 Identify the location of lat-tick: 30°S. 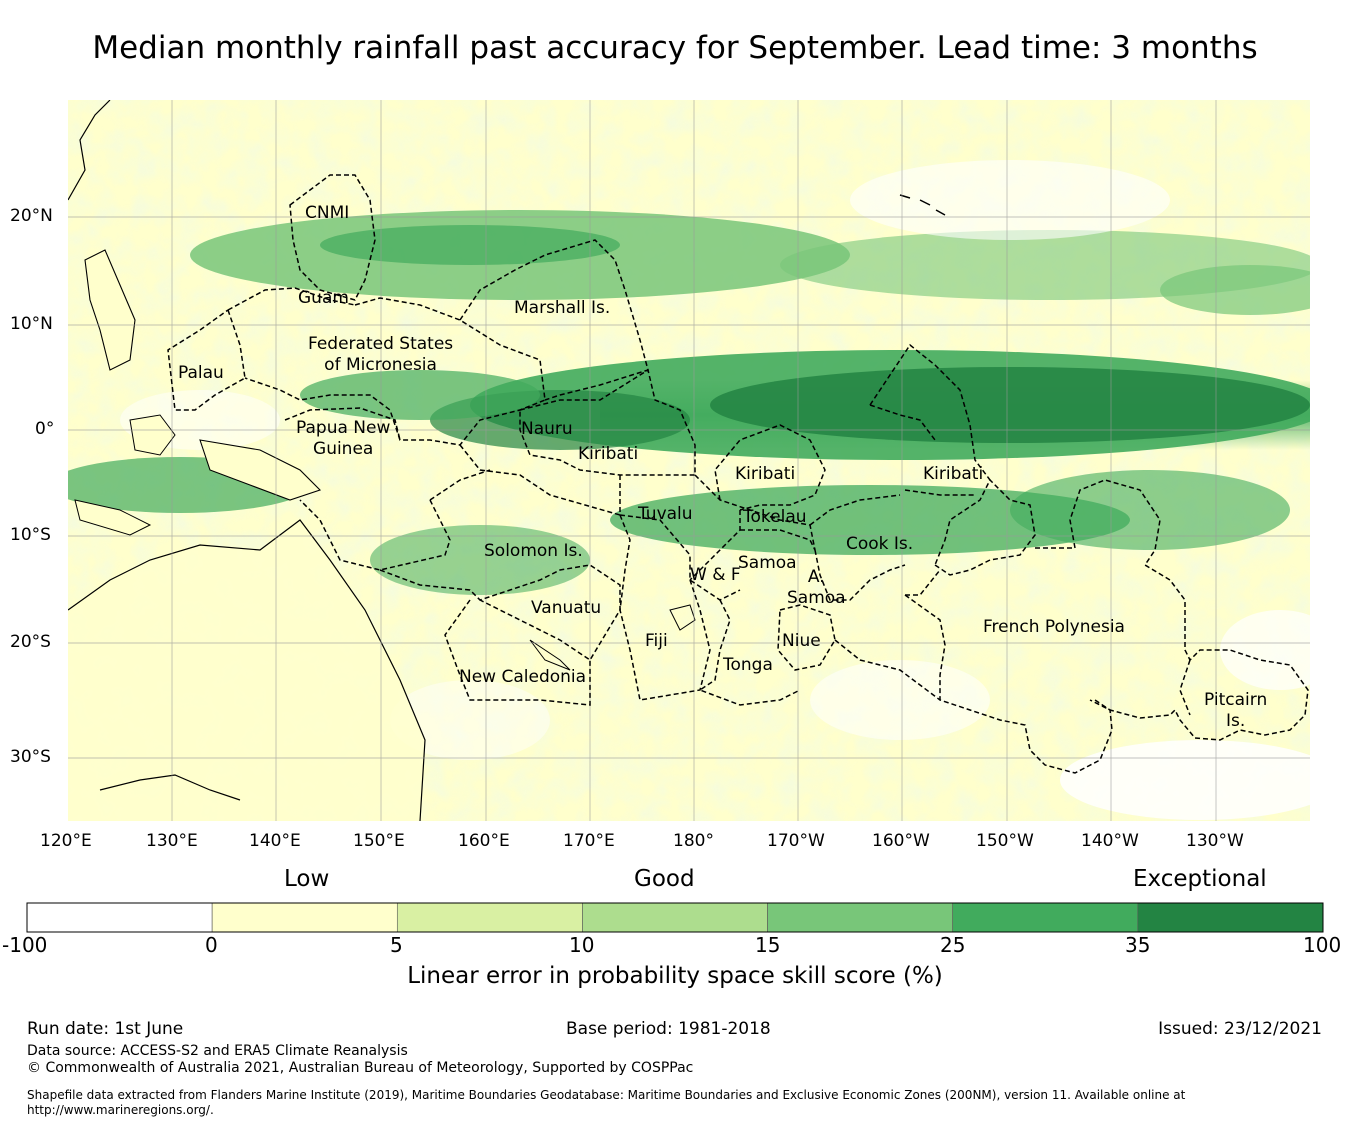
(30, 757).